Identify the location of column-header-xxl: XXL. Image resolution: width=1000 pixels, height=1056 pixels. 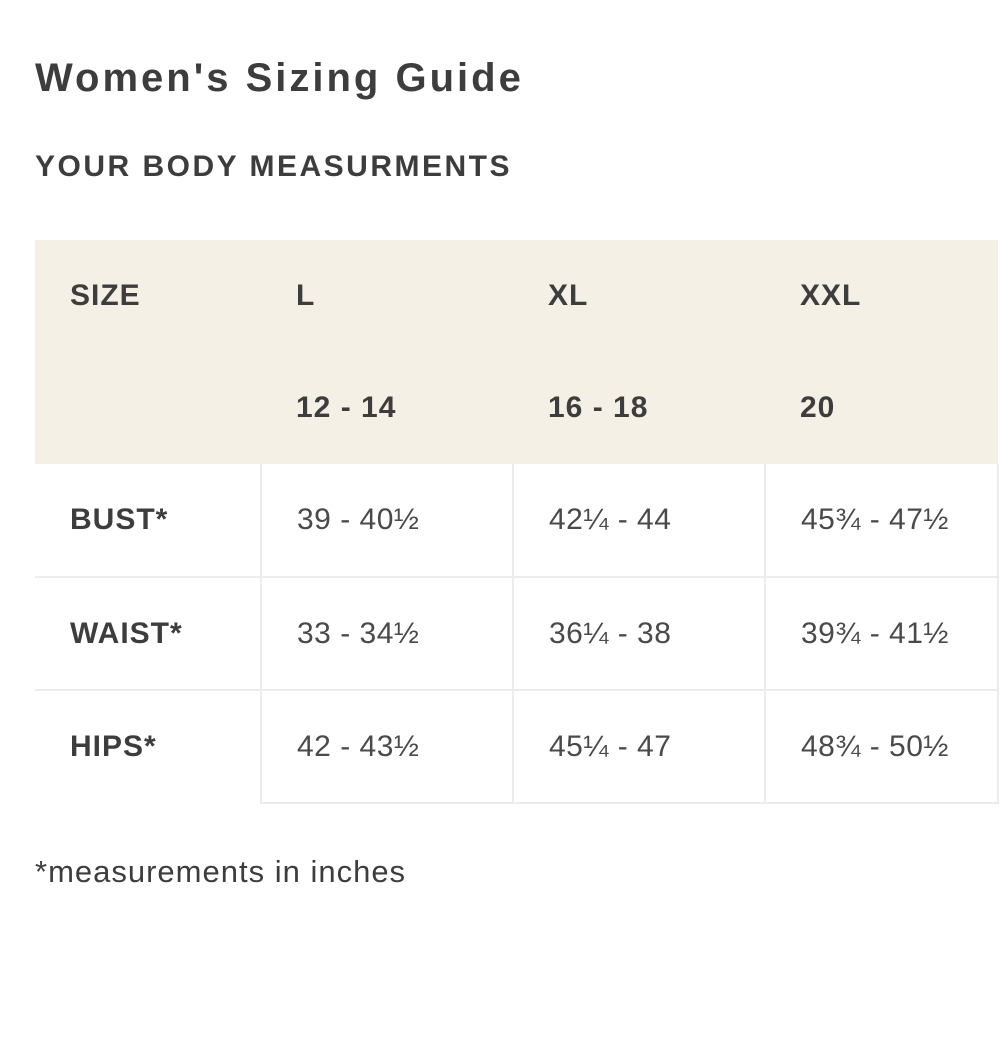
(831, 295).